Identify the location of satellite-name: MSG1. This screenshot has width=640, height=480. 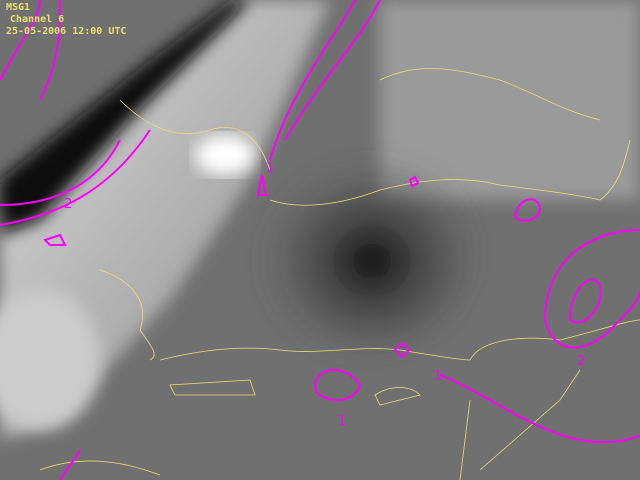
(18, 7).